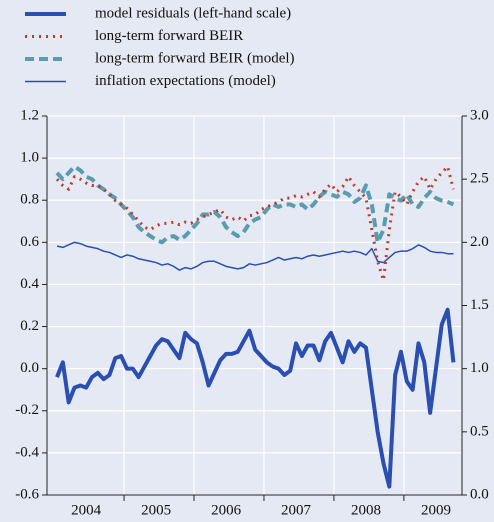  Describe the element at coordinates (29, 242) in the screenshot. I see `y-tick-label: 0.6` at that location.